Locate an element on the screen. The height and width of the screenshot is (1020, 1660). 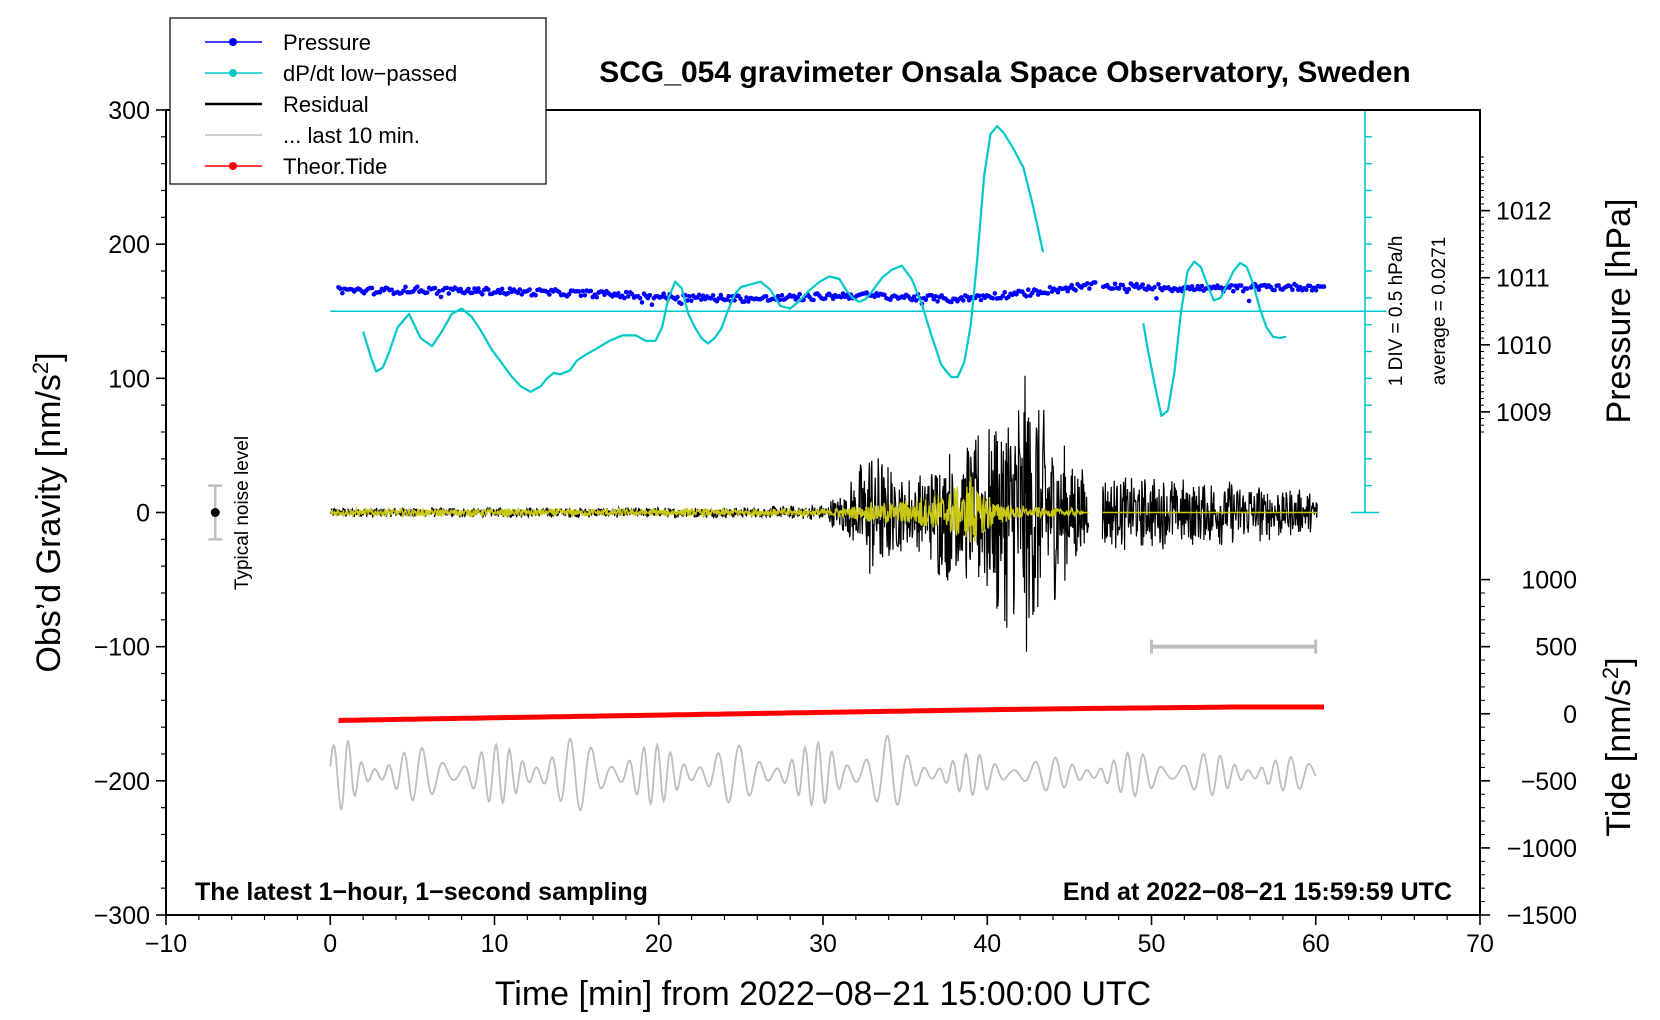
last-10-min-trace is located at coordinates (823, 773).